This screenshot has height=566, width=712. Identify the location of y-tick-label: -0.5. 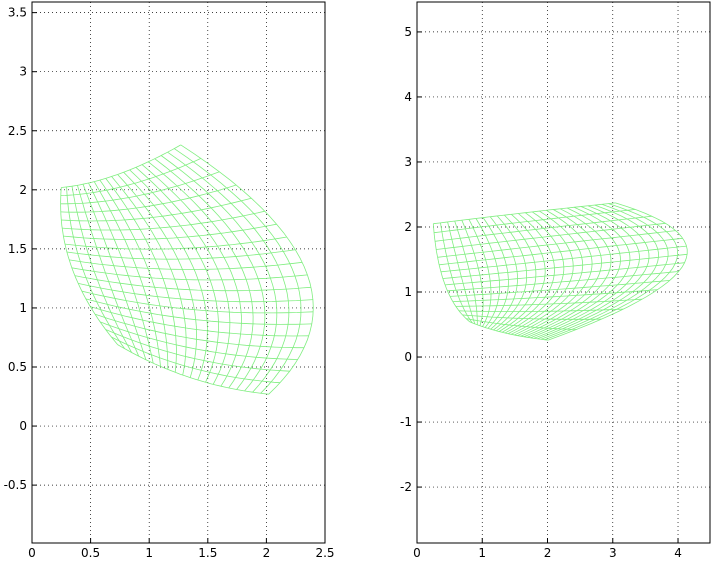
(15, 485).